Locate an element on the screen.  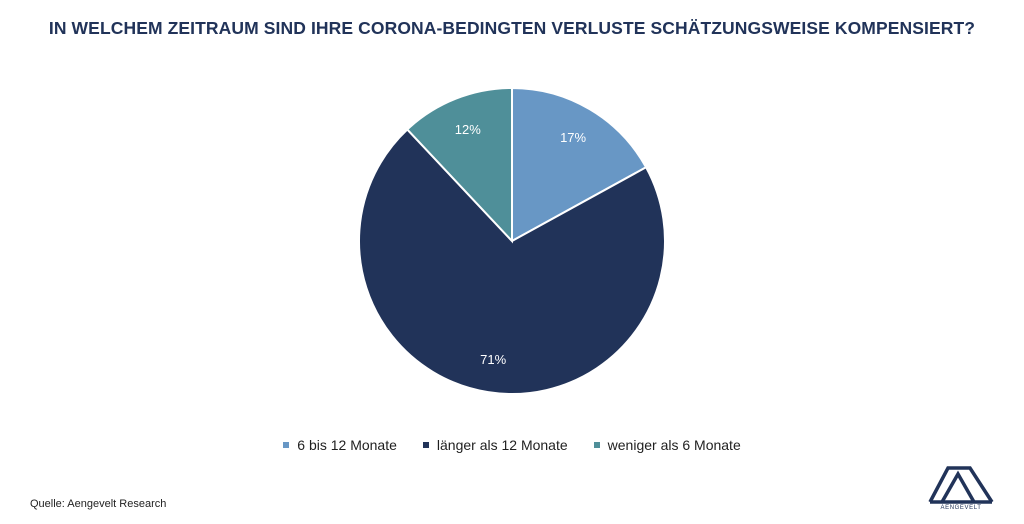
legend-item-1: 6 bis 12 Monate is located at coordinates (340, 445).